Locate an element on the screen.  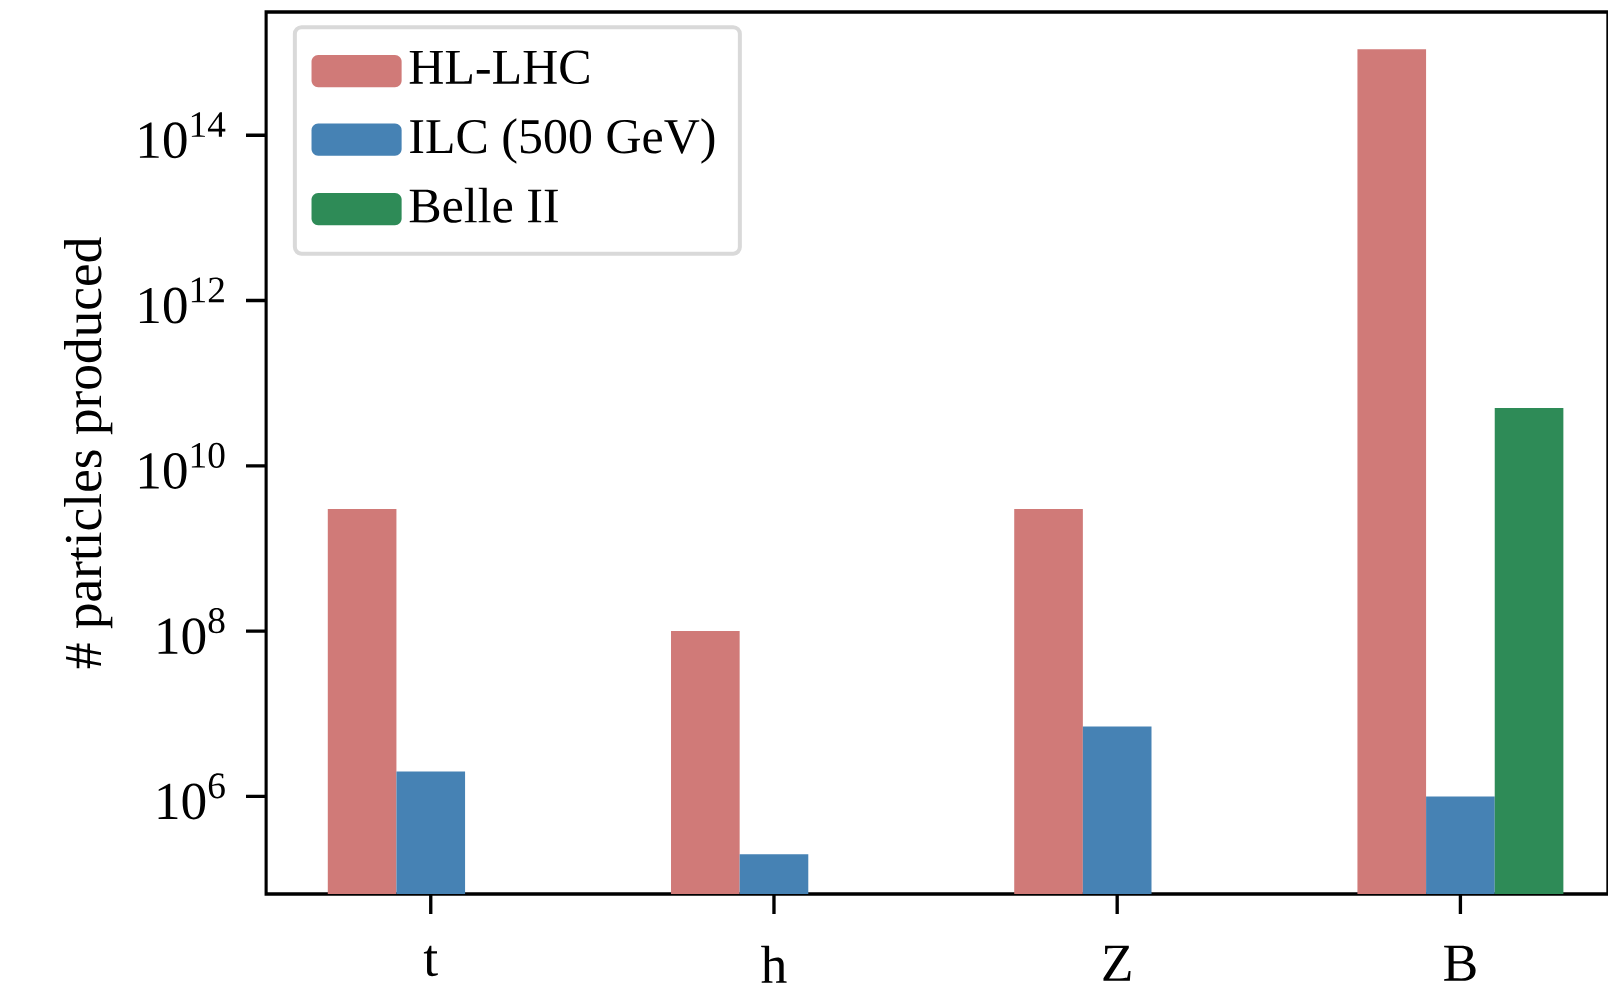
x-tick-label: B is located at coordinates (1460, 963).